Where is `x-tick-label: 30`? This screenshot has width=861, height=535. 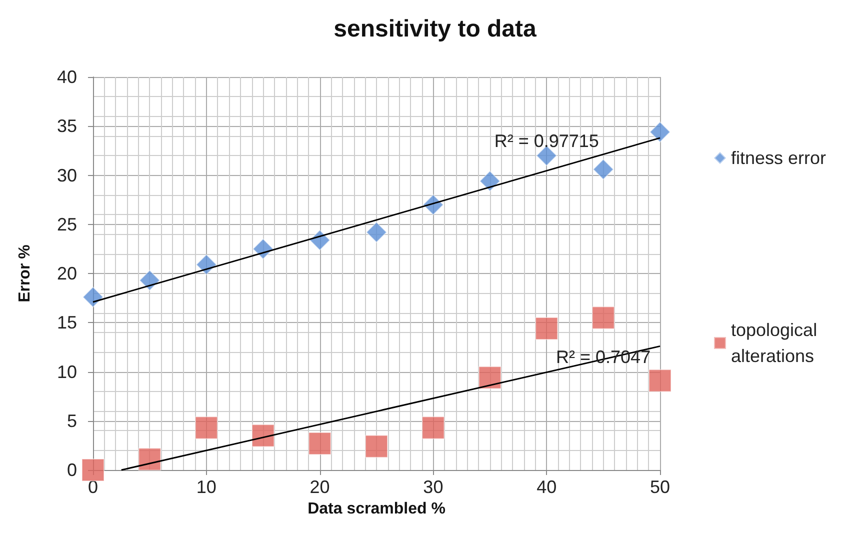
x-tick-label: 30 is located at coordinates (433, 487).